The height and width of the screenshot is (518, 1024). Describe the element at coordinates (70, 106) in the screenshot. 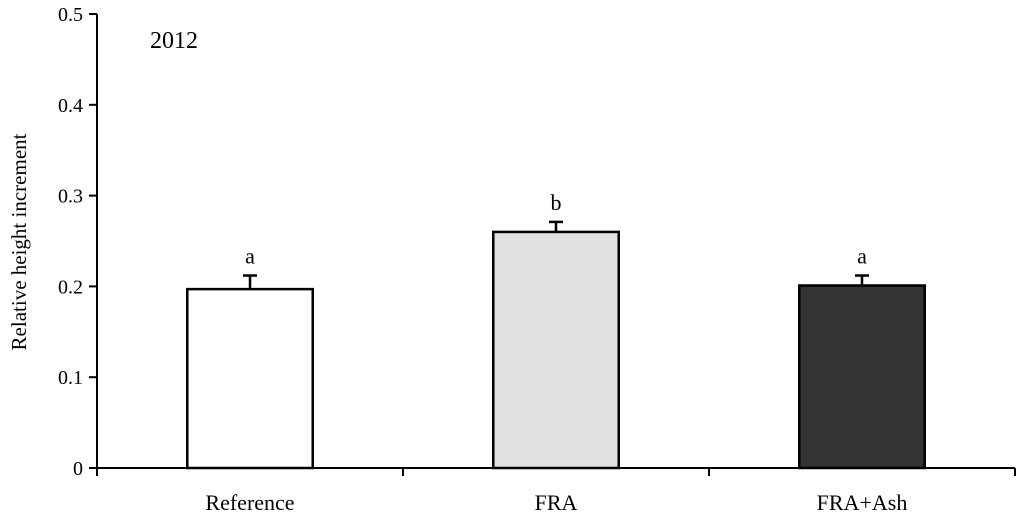

I see `y-tick-label: 0.4` at that location.